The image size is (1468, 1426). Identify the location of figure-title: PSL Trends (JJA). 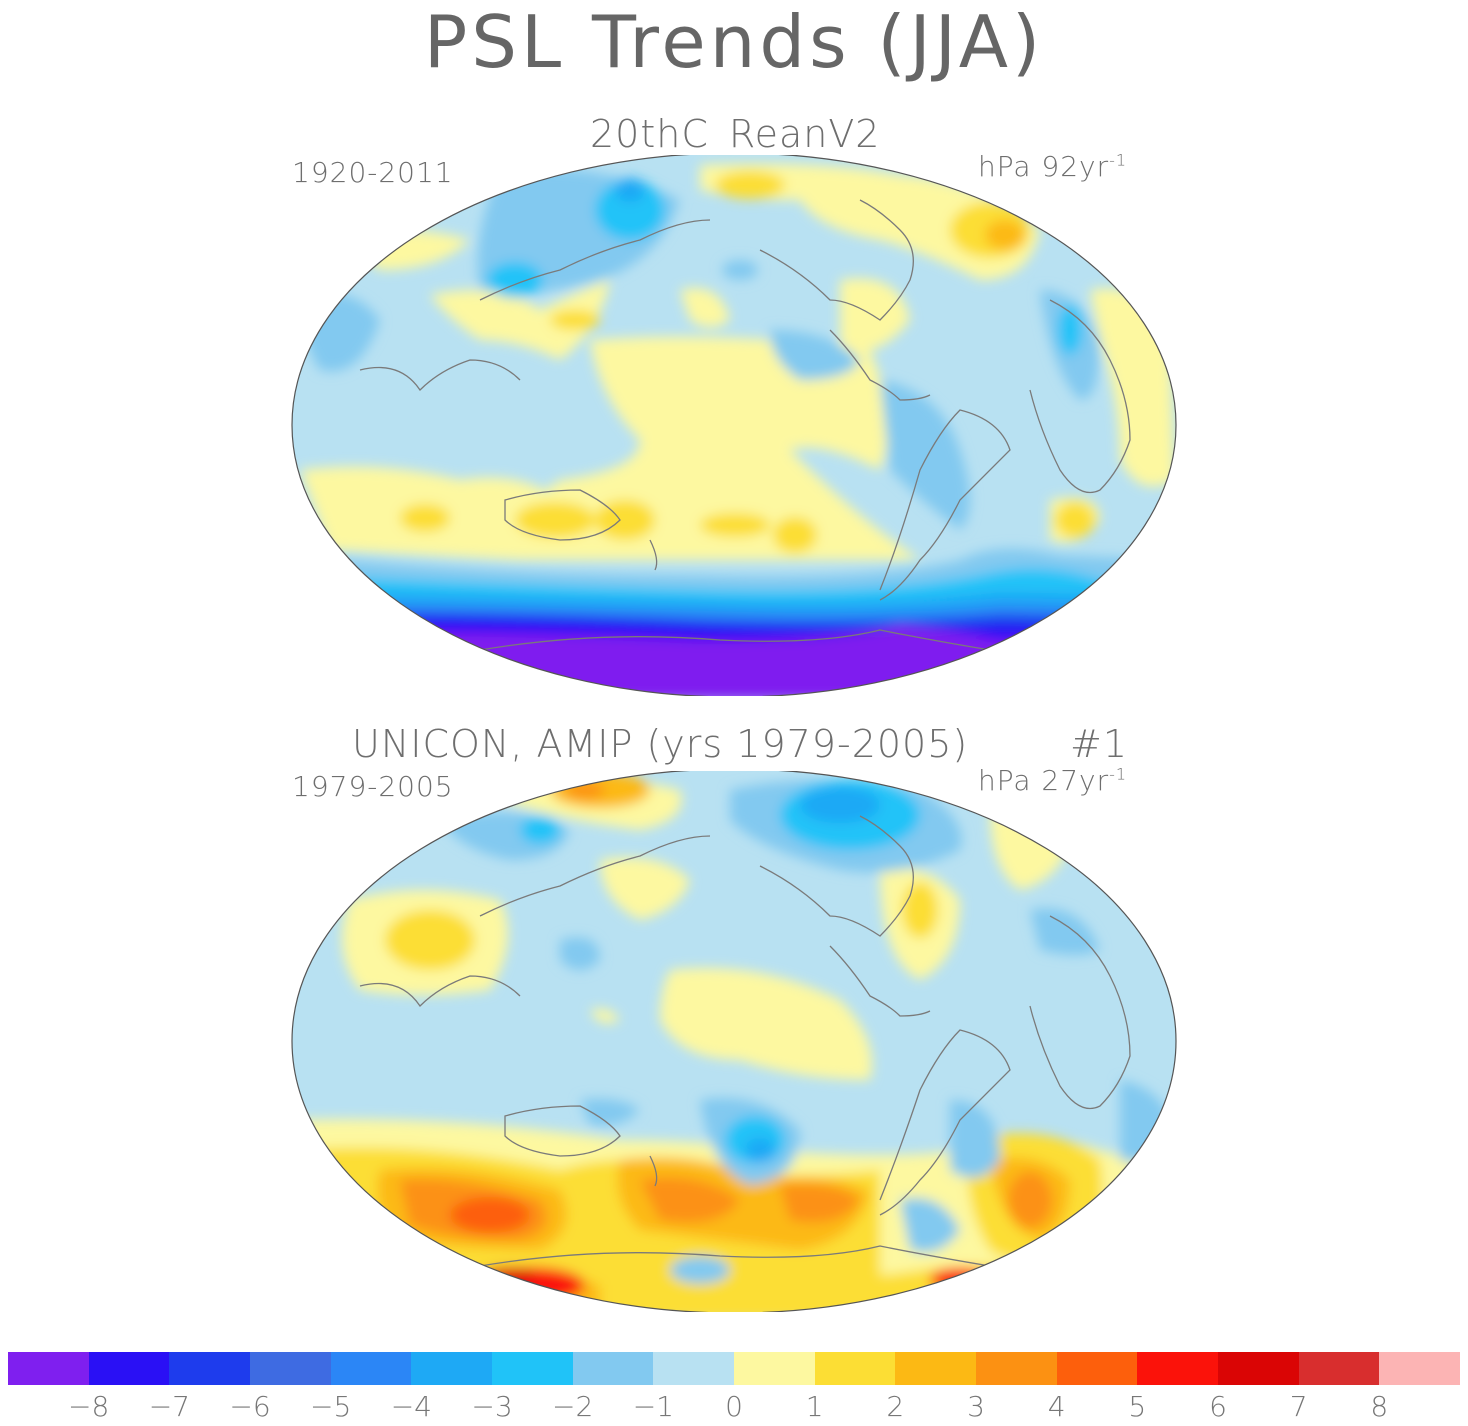
(734, 42).